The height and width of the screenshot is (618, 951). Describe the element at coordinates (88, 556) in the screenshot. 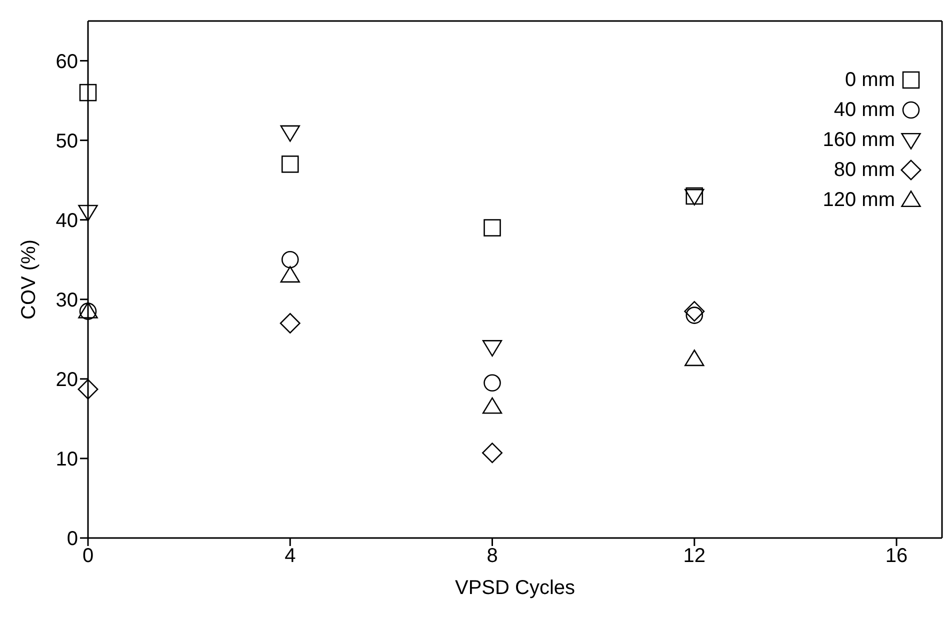

I see `x-tick-label: 0` at that location.